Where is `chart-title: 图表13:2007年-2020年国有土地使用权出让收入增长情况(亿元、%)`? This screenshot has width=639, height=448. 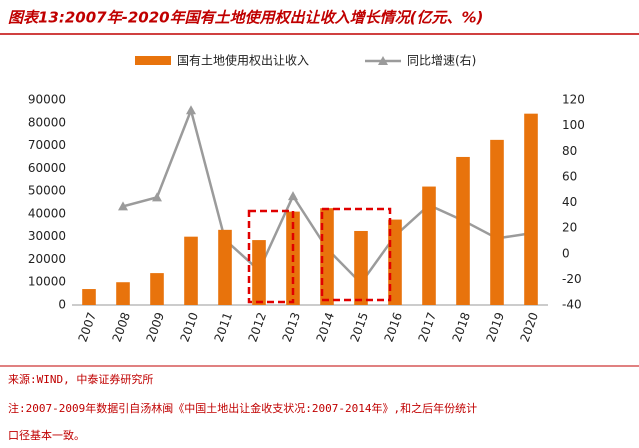 chart-title: 图表13:2007年-2020年国有土地使用权出让收入增长情况(亿元、%) is located at coordinates (245, 18).